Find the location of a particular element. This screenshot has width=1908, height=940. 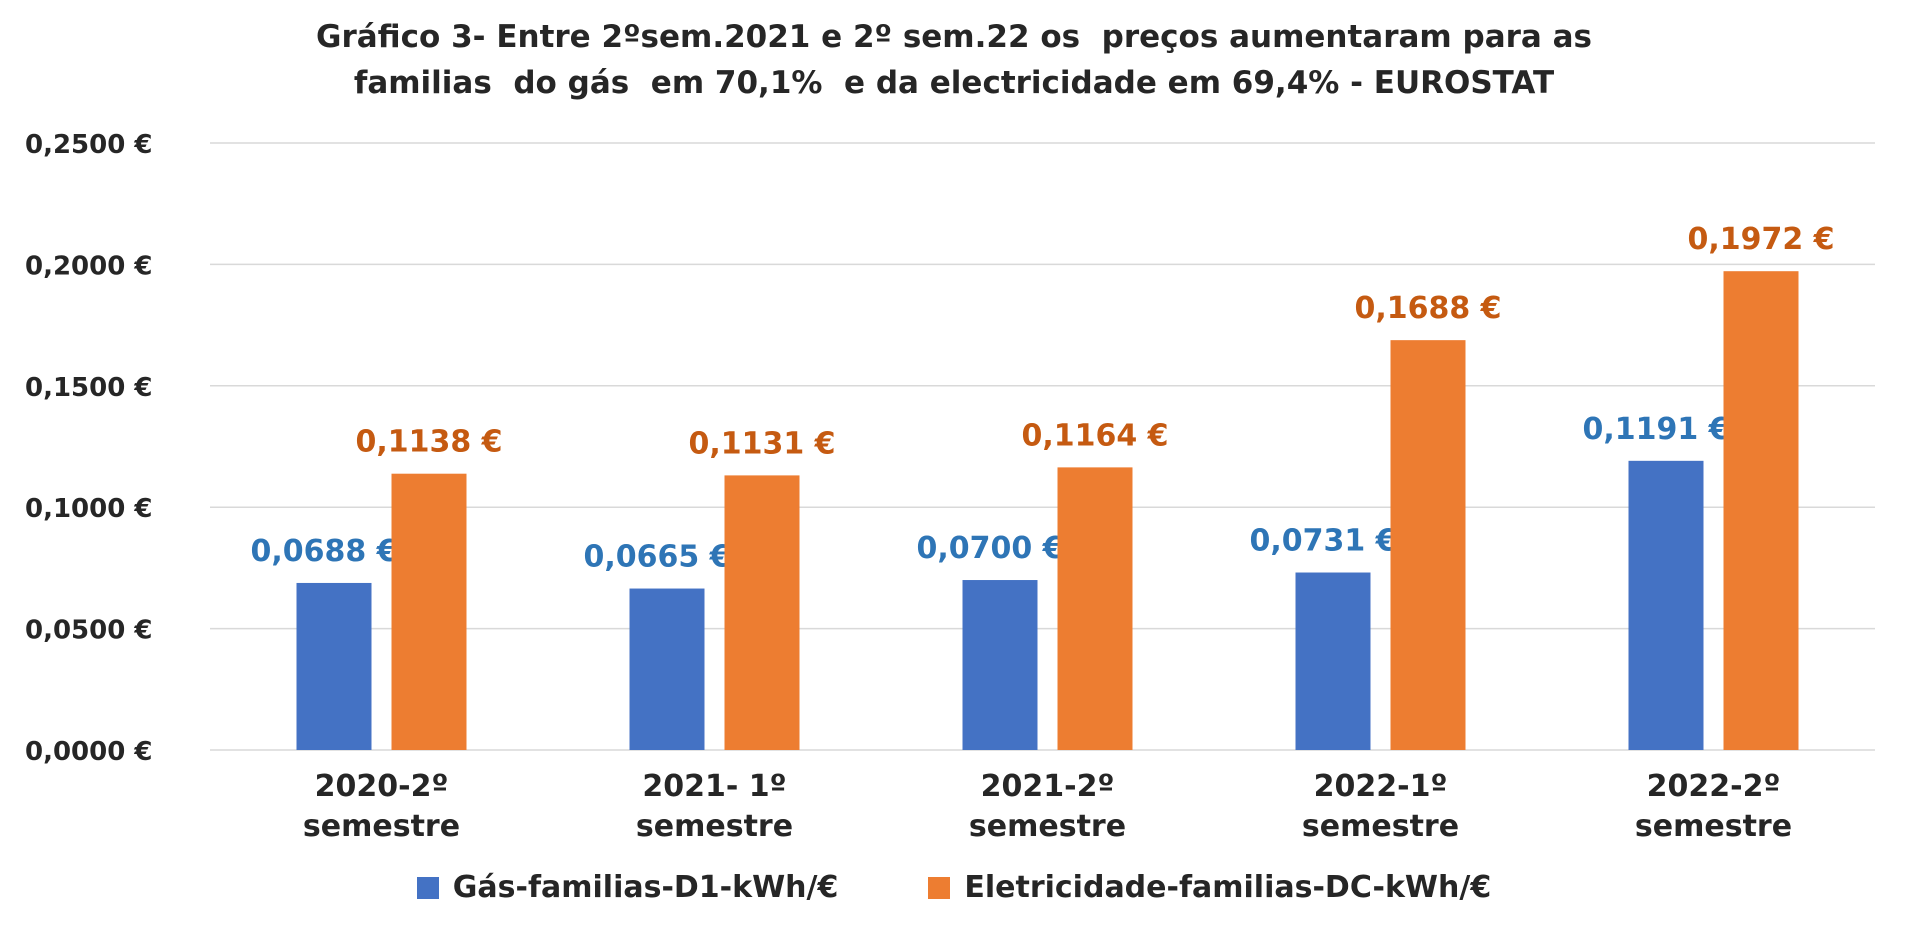

data-label-gas: 0,0731 € is located at coordinates (1322, 541).